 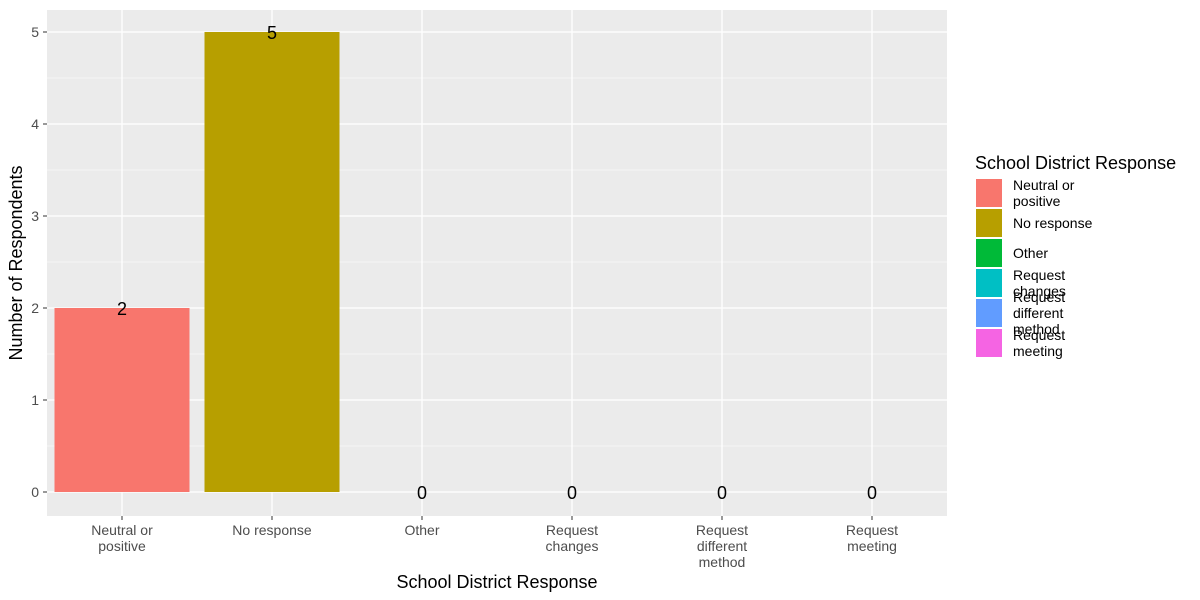 I want to click on y-tick-label: 3, so click(x=35, y=216).